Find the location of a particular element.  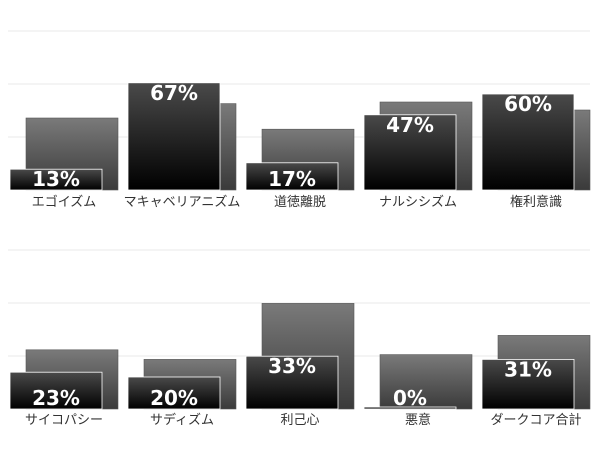

category-label: 悪意 is located at coordinates (418, 420).